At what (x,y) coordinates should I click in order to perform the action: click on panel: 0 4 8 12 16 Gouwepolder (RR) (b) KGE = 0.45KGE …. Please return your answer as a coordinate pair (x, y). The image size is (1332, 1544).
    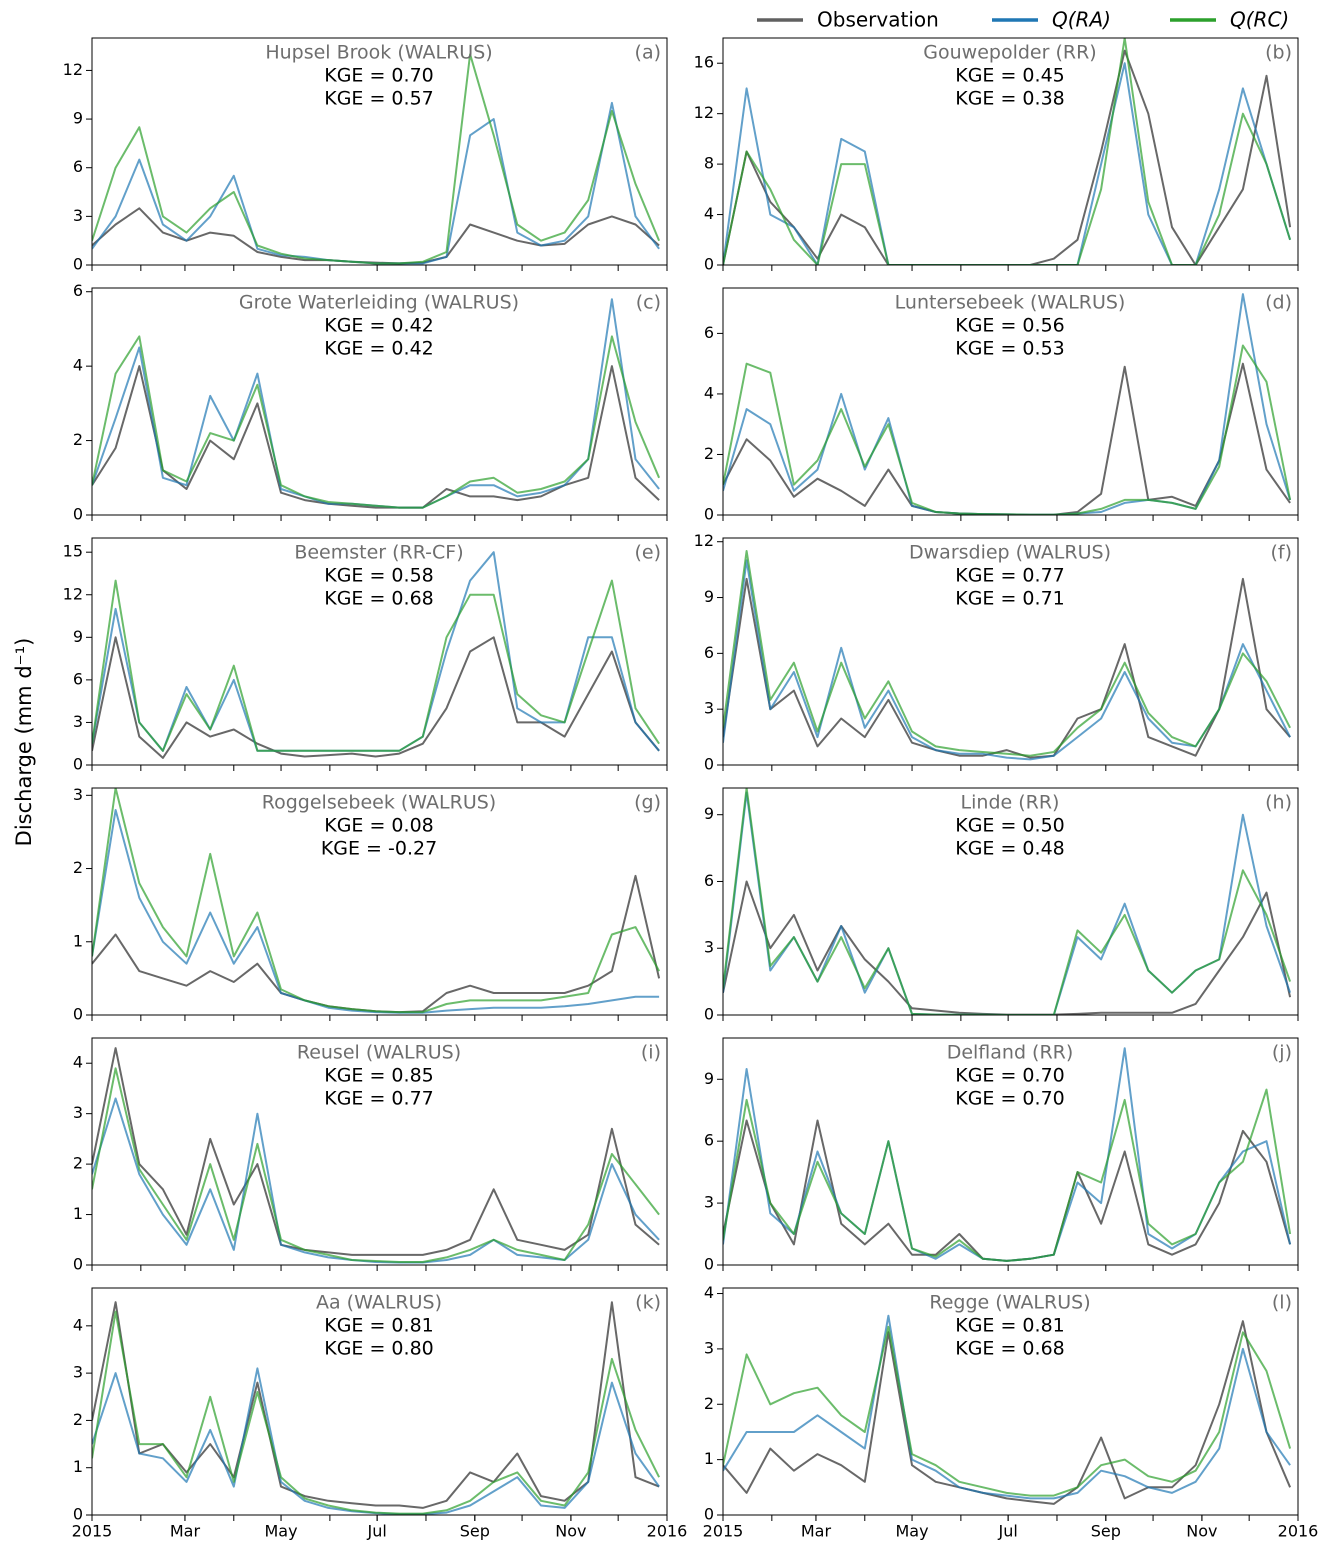
    Looking at the image, I should click on (996, 155).